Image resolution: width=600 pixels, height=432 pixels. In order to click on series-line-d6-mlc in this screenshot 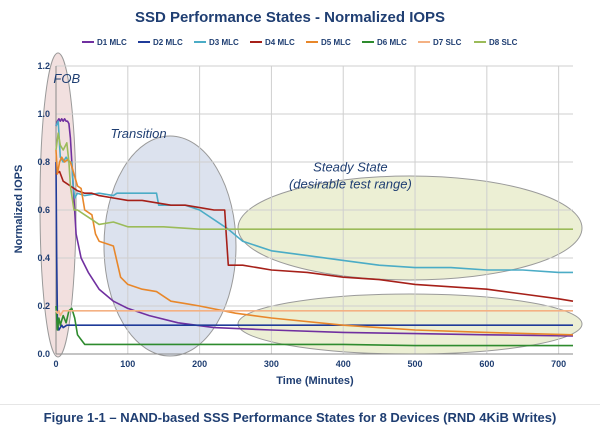, I will do `click(314, 326)`.